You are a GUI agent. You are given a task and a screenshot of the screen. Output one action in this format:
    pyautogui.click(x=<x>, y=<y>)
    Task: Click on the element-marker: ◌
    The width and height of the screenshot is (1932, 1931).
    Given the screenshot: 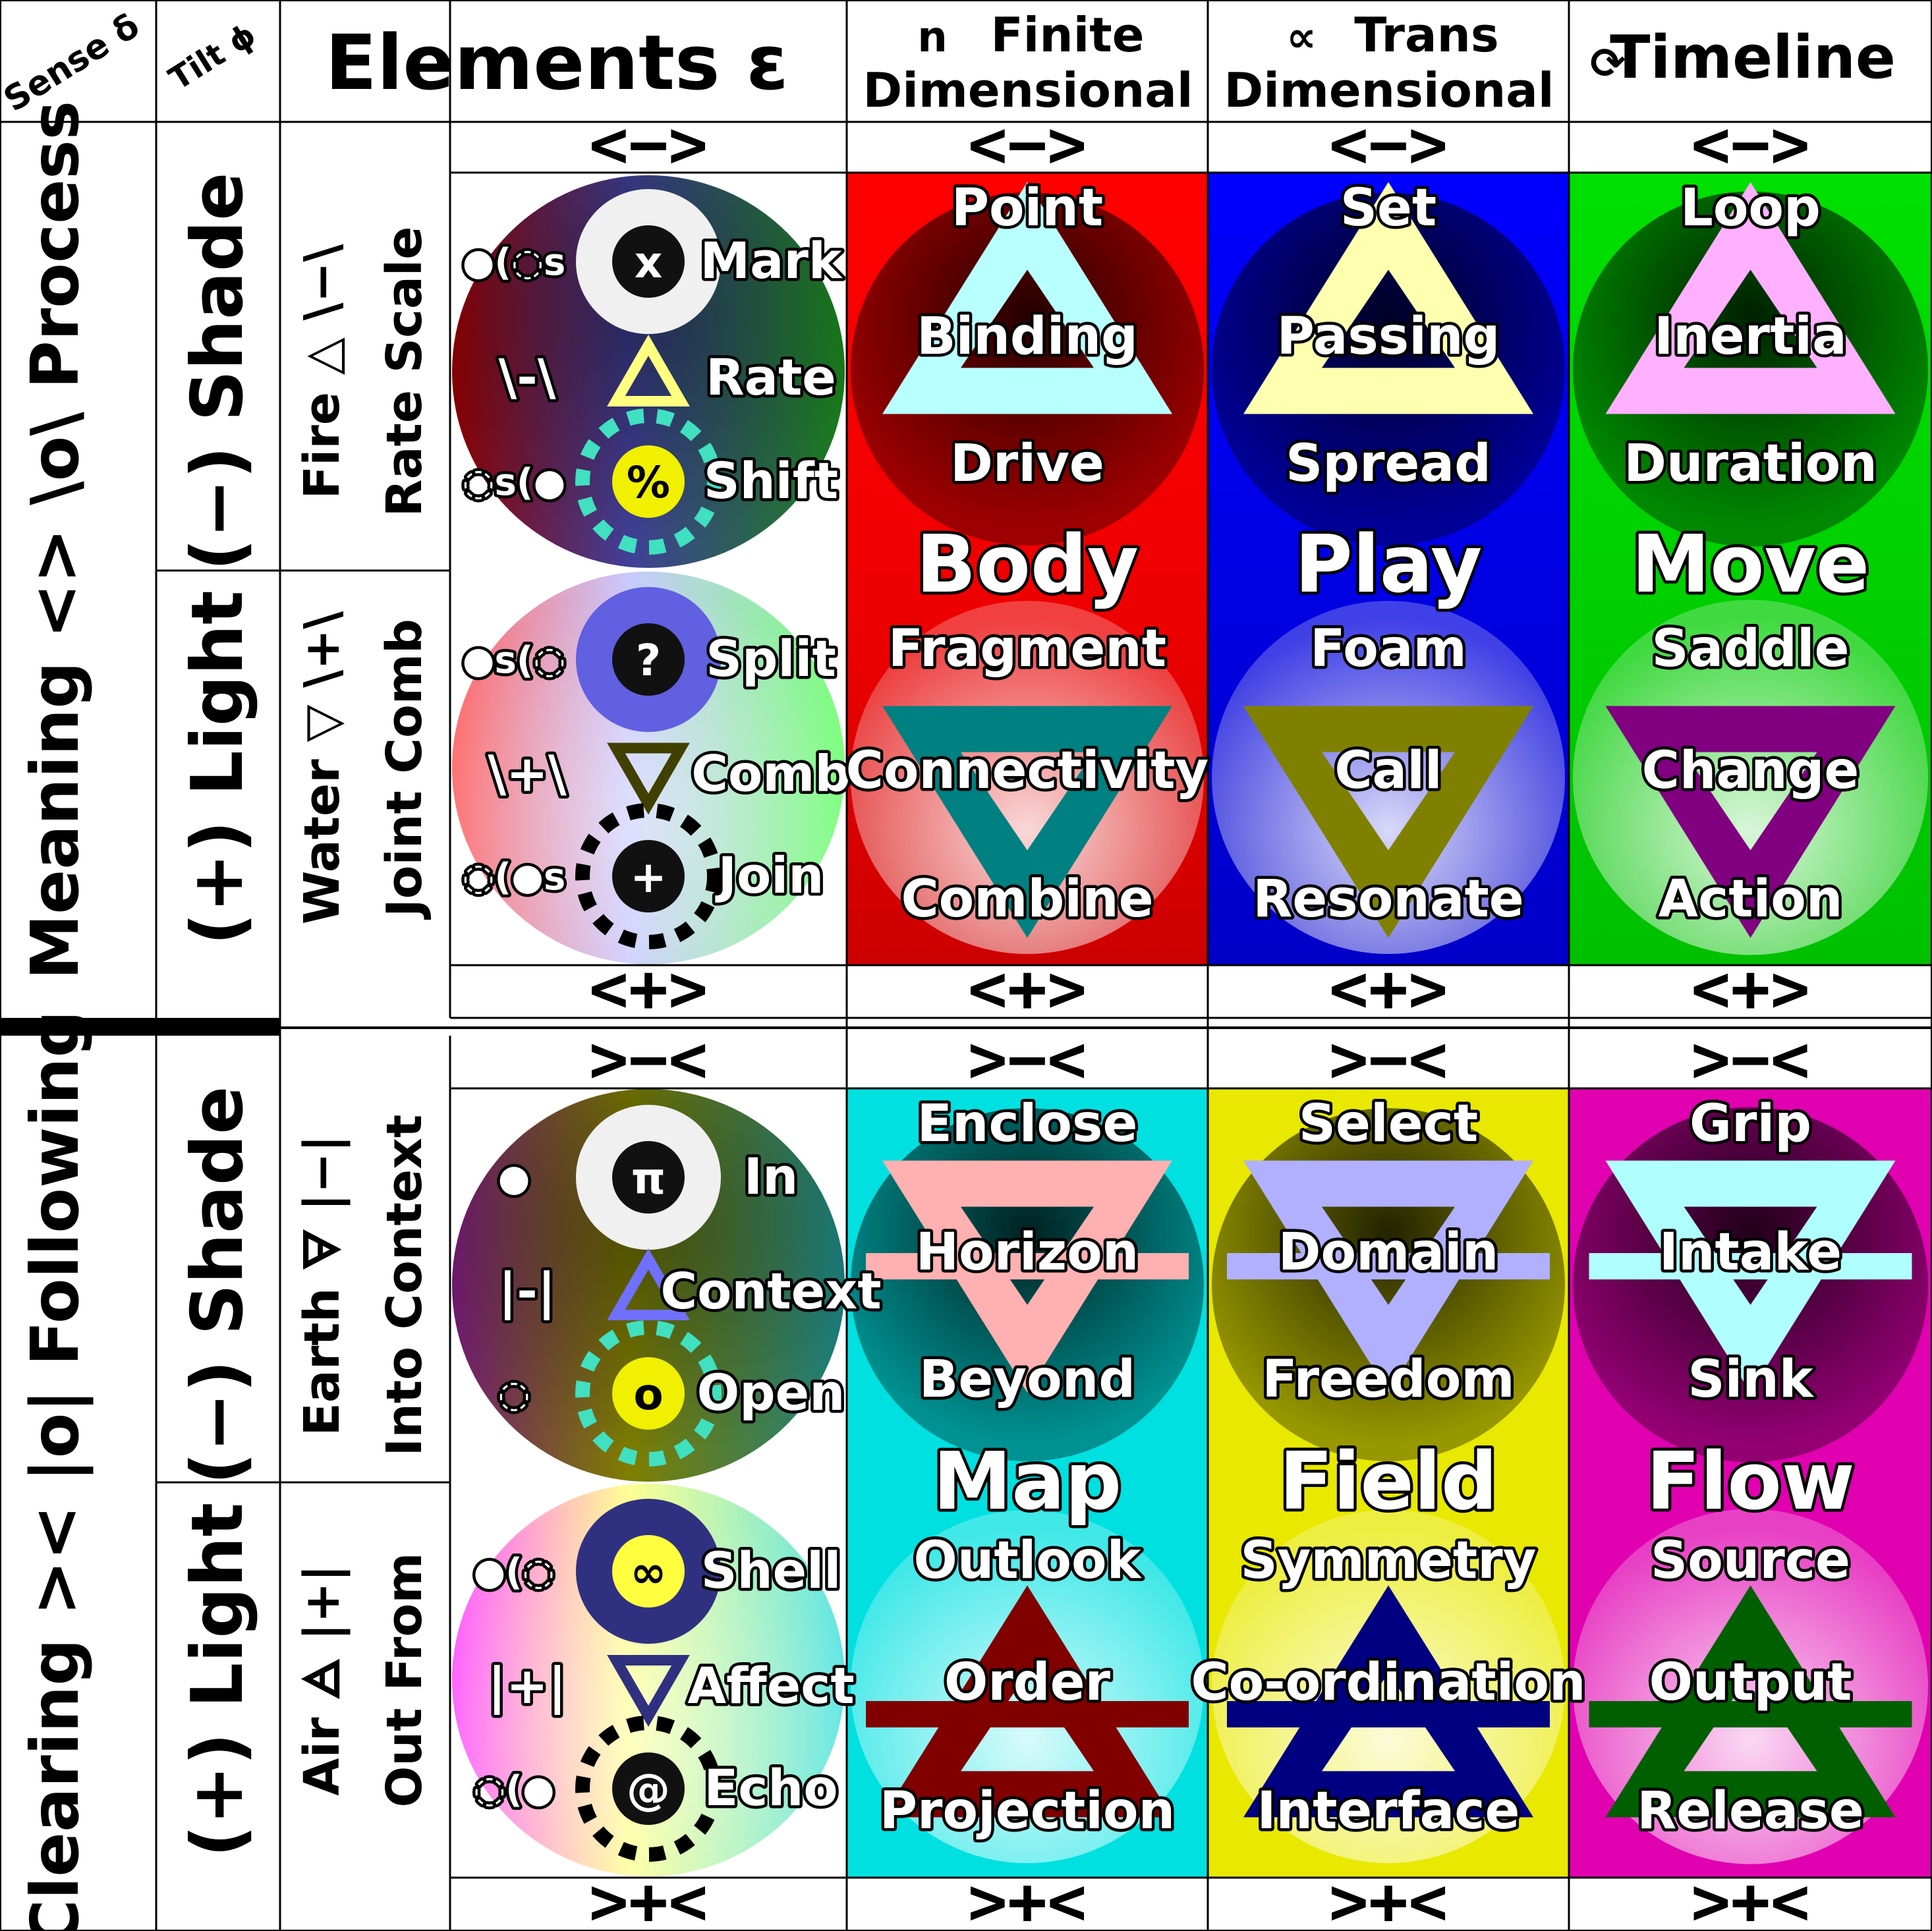 What is the action you would take?
    pyautogui.click(x=514, y=1394)
    